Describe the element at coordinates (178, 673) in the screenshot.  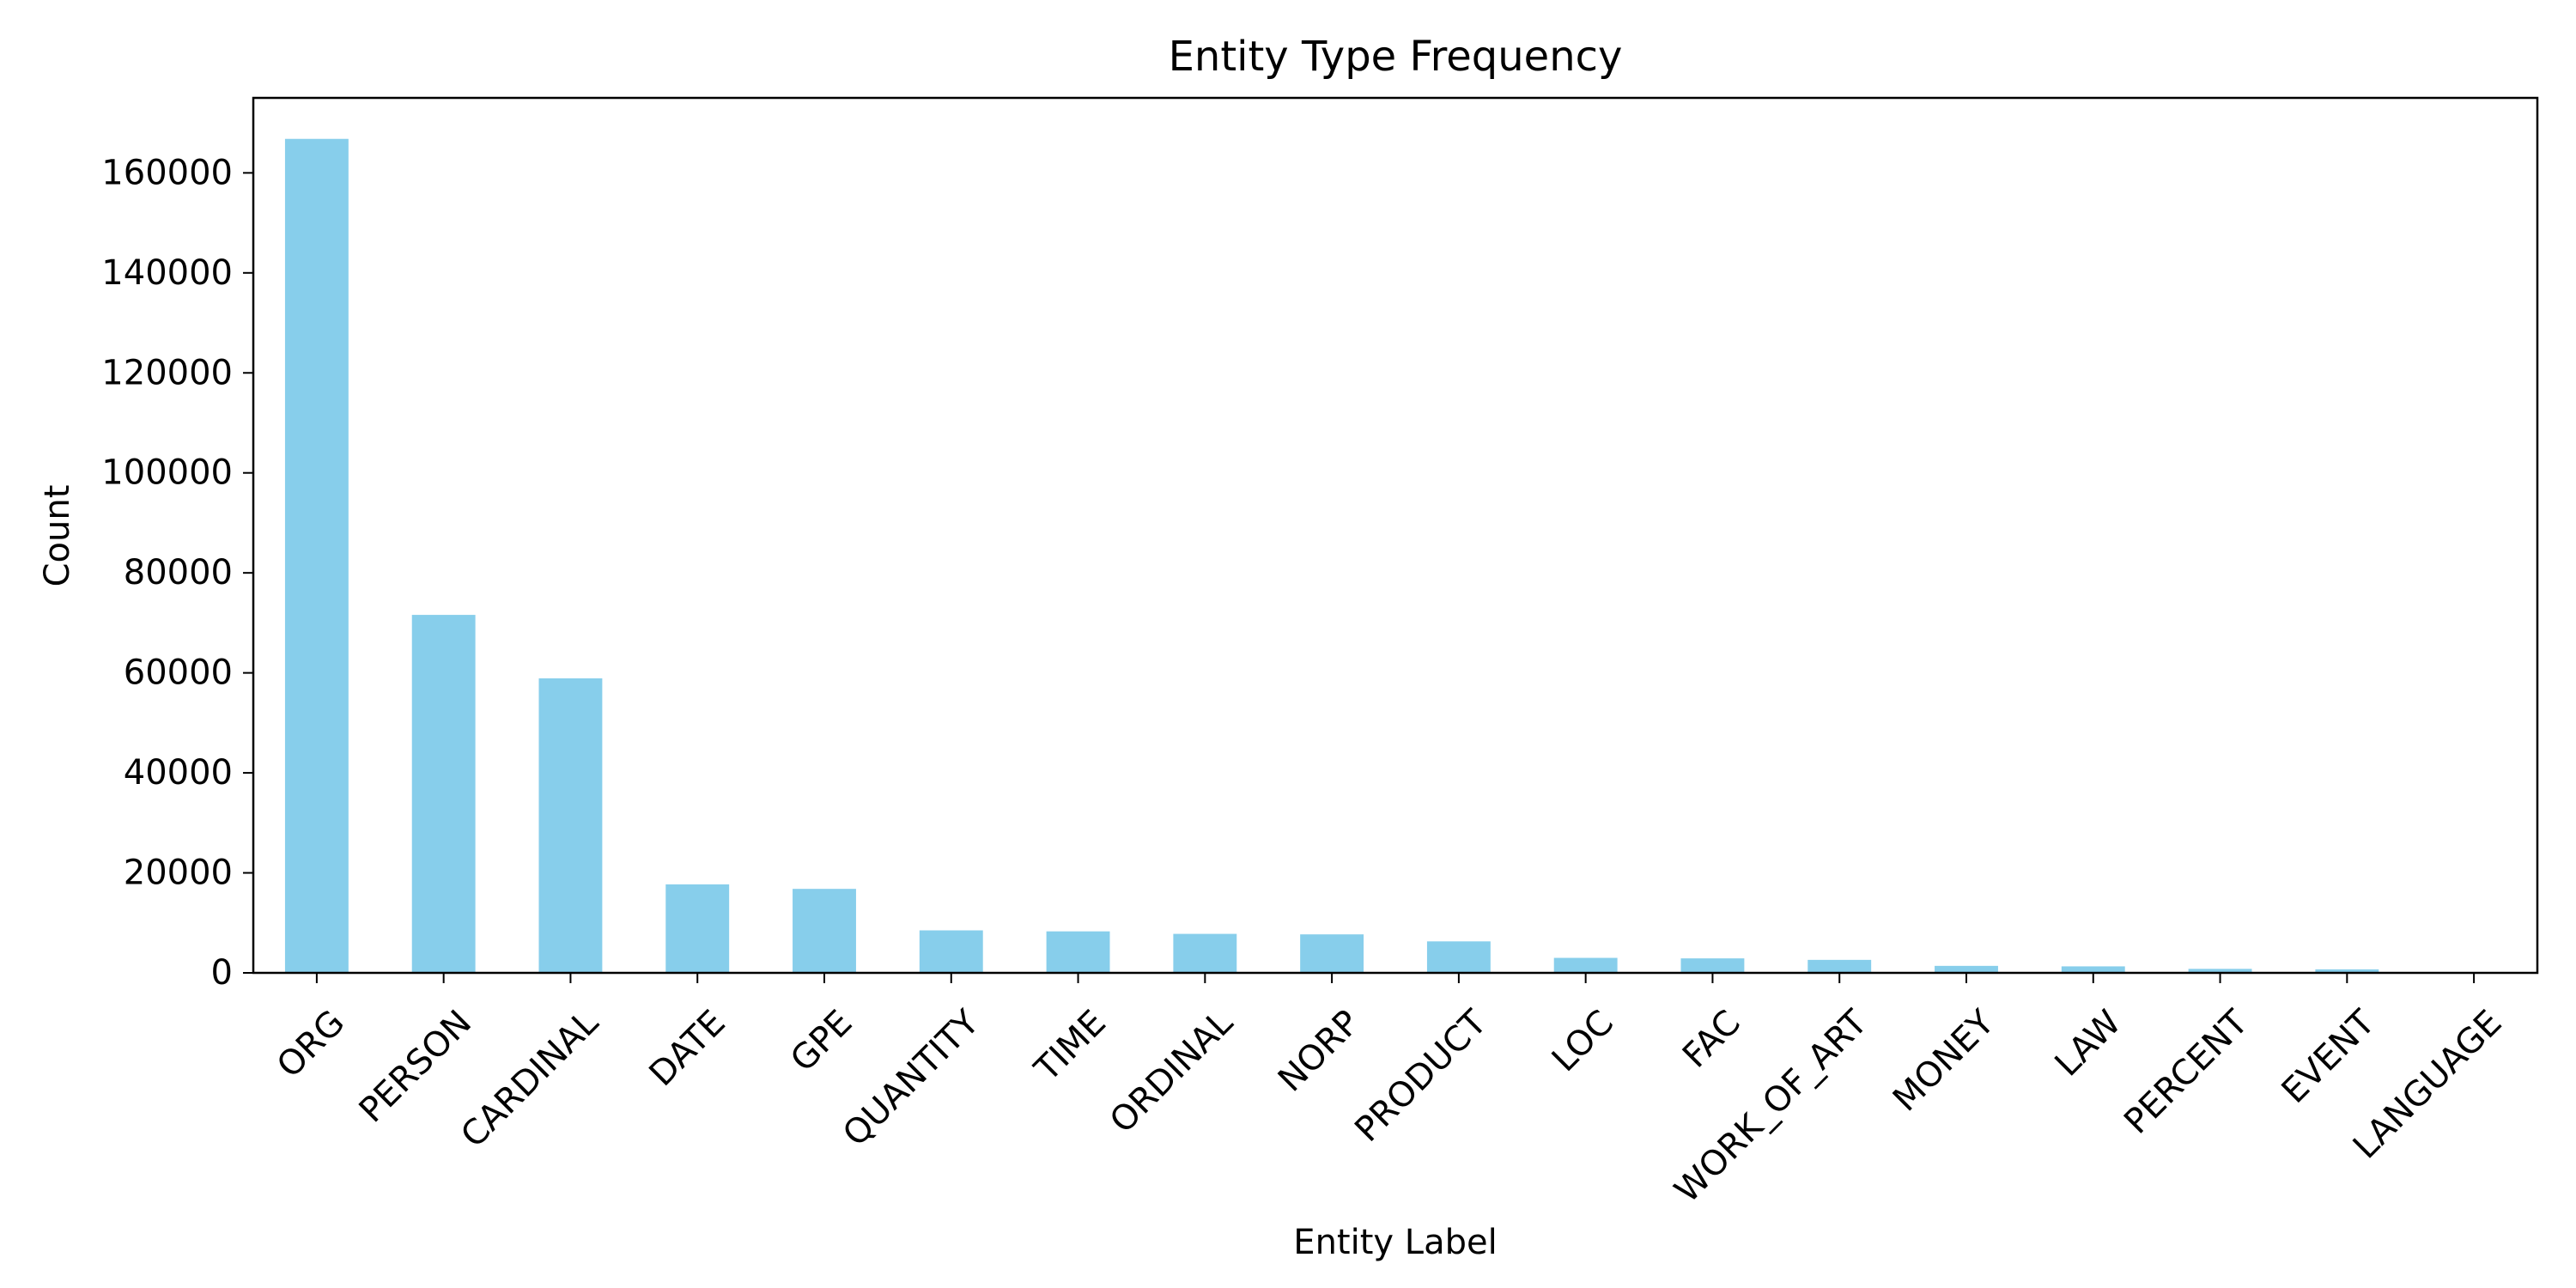
I see `y-tick-label: 60000` at that location.